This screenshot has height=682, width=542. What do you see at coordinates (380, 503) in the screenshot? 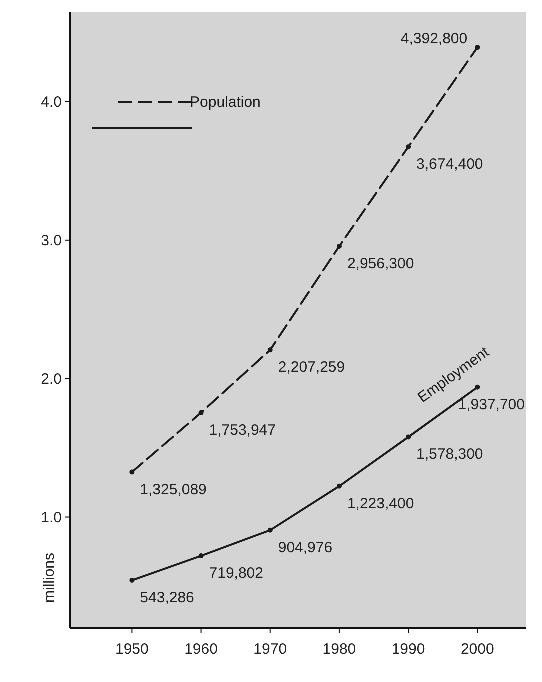
I see `annotation: 1,223,400` at bounding box center [380, 503].